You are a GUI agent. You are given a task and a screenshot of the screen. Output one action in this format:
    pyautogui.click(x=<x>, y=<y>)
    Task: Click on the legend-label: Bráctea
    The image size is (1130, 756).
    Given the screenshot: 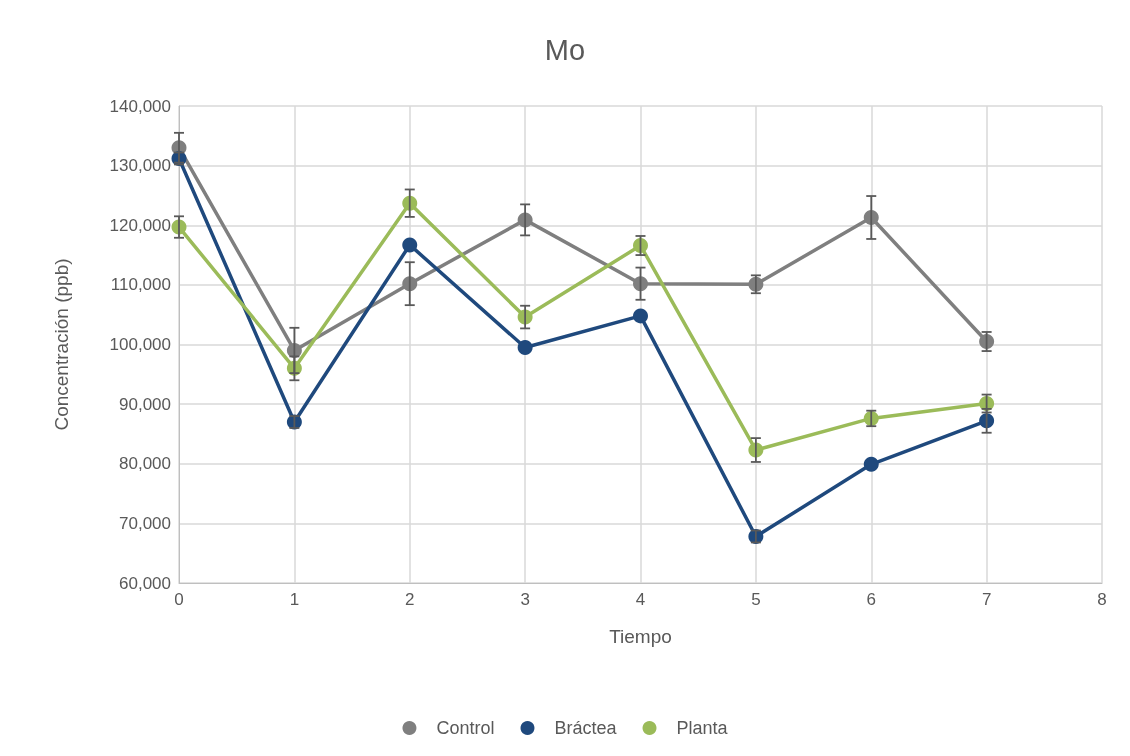 What is the action you would take?
    pyautogui.click(x=586, y=728)
    